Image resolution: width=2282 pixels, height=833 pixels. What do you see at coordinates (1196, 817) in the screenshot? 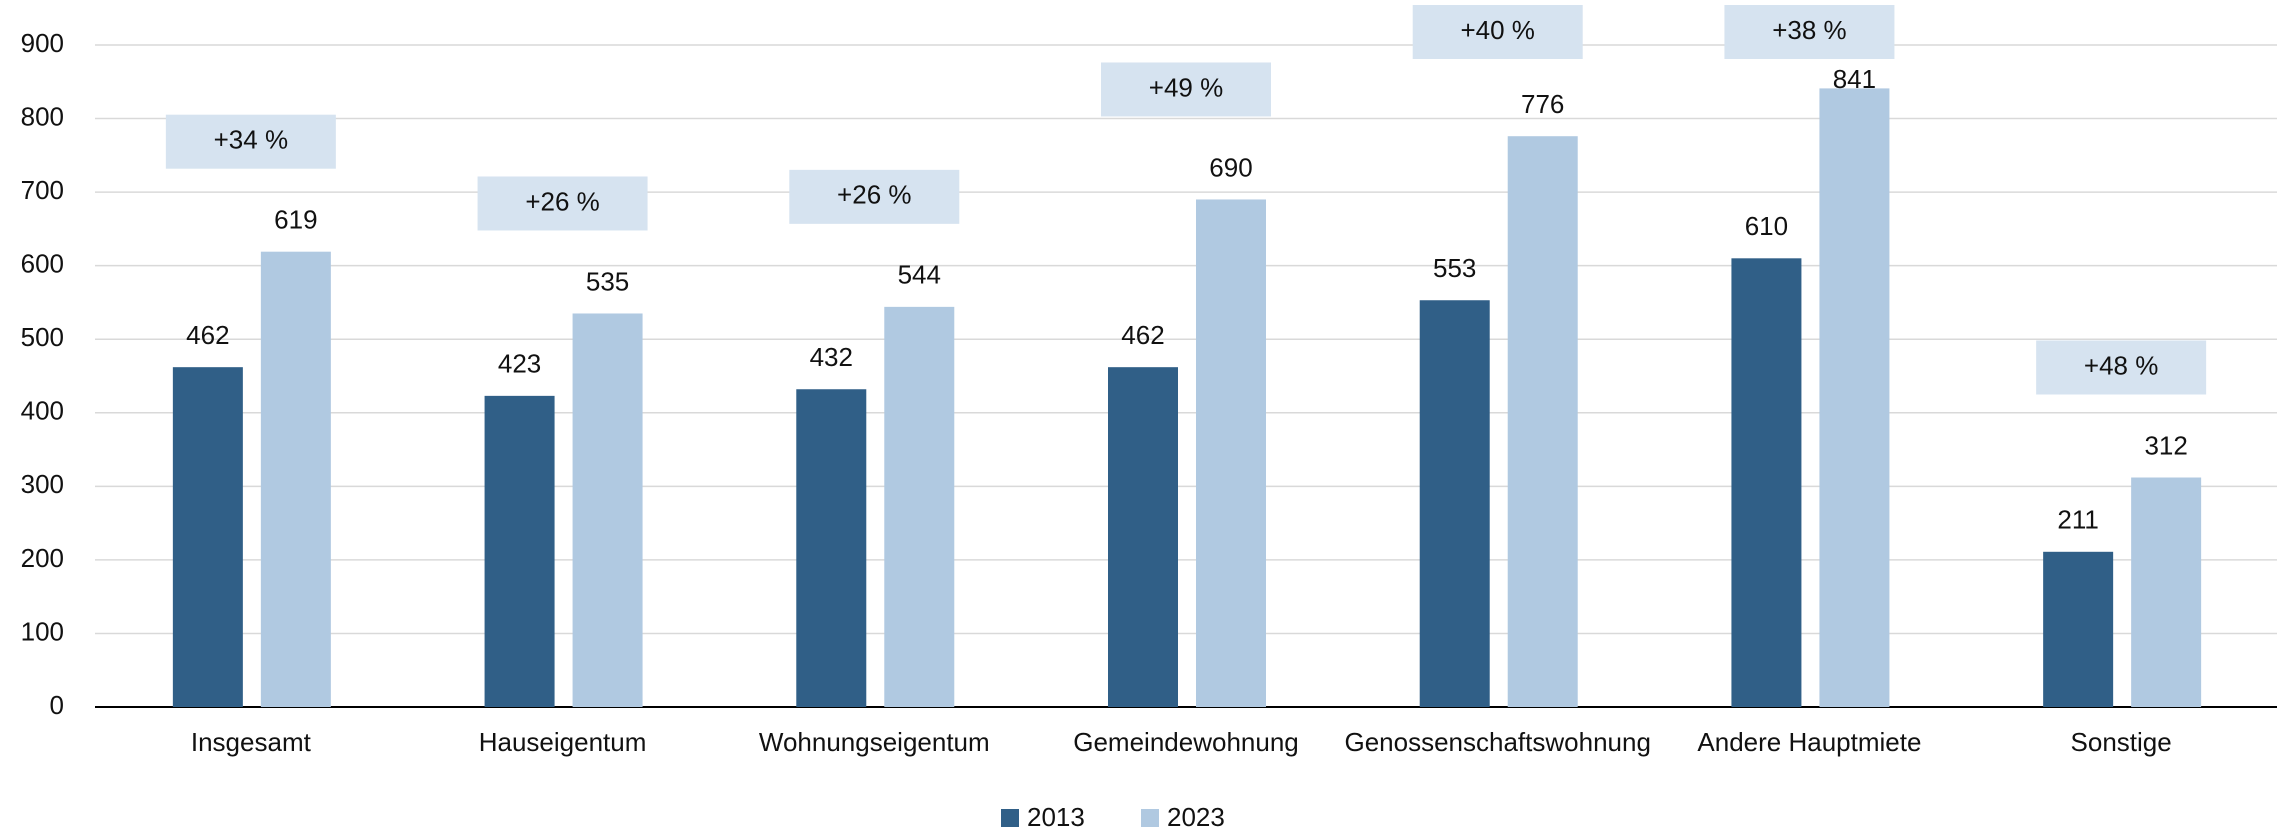
I see `legend-label: 2023` at bounding box center [1196, 817].